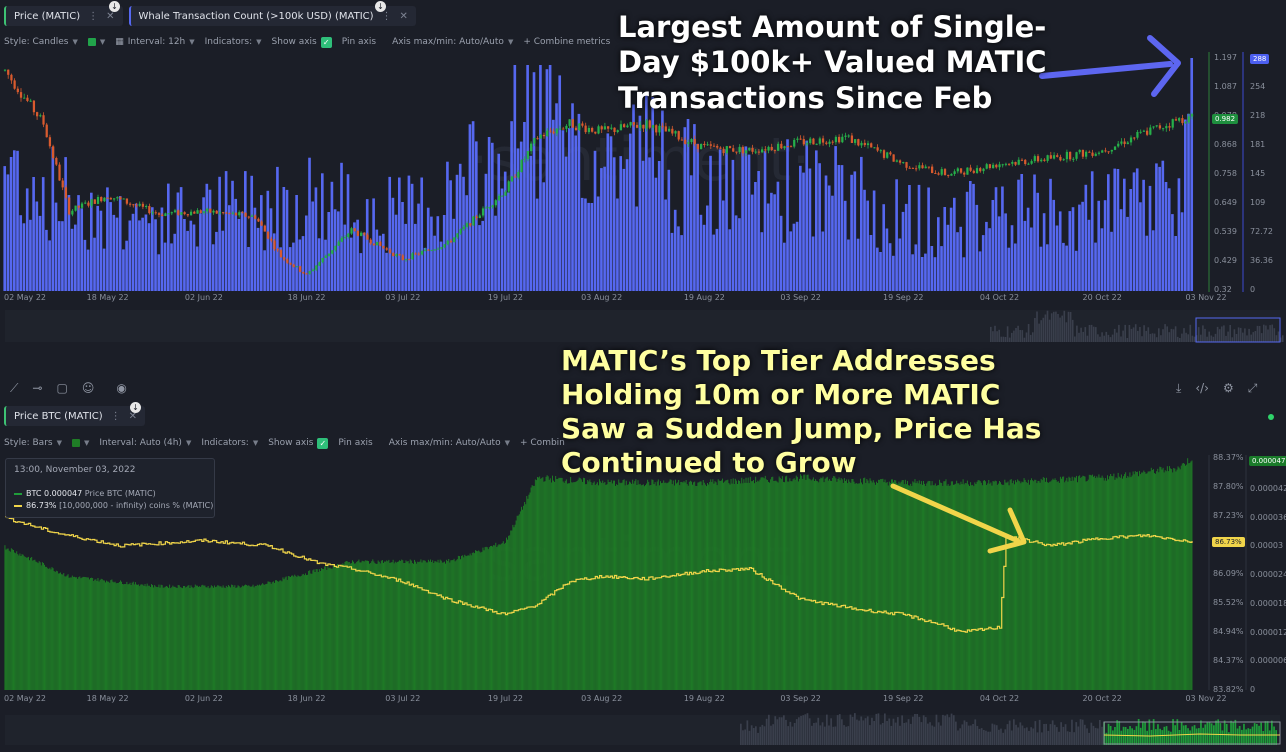 This screenshot has width=1286, height=752. I want to click on btc-badge: 0.000047, so click(1267, 461).